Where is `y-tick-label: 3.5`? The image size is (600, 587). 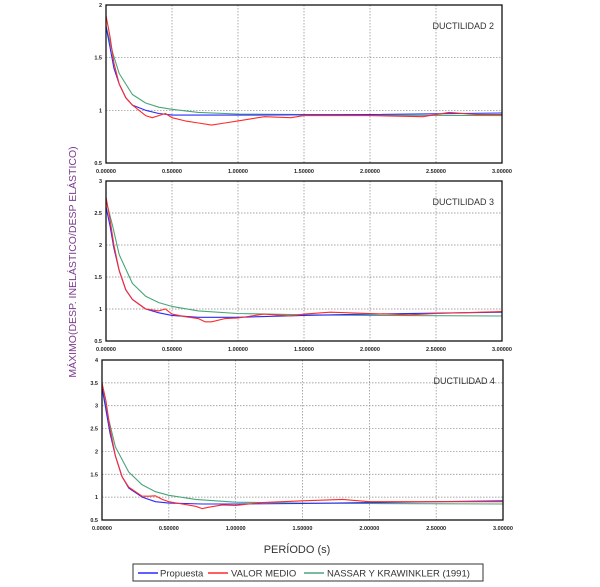 y-tick-label: 3.5 is located at coordinates (94, 384).